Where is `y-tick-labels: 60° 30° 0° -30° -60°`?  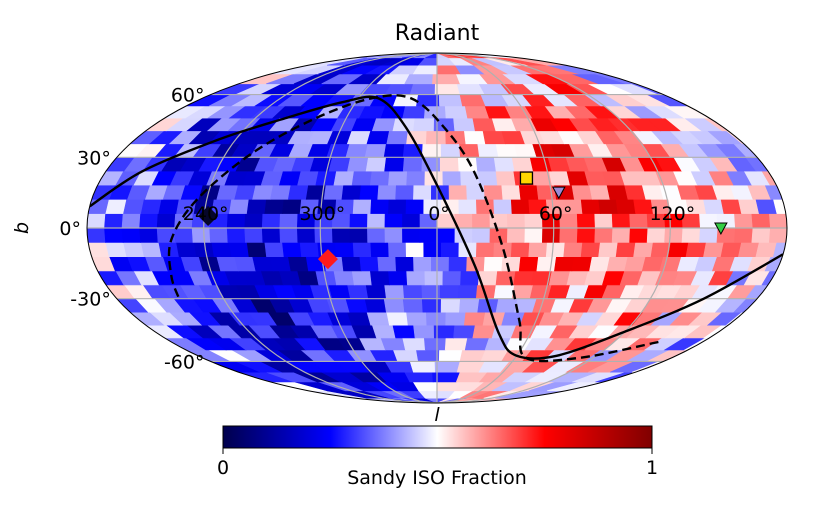
y-tick-labels: 60° 30° 0° -30° -60° is located at coordinates (131, 229).